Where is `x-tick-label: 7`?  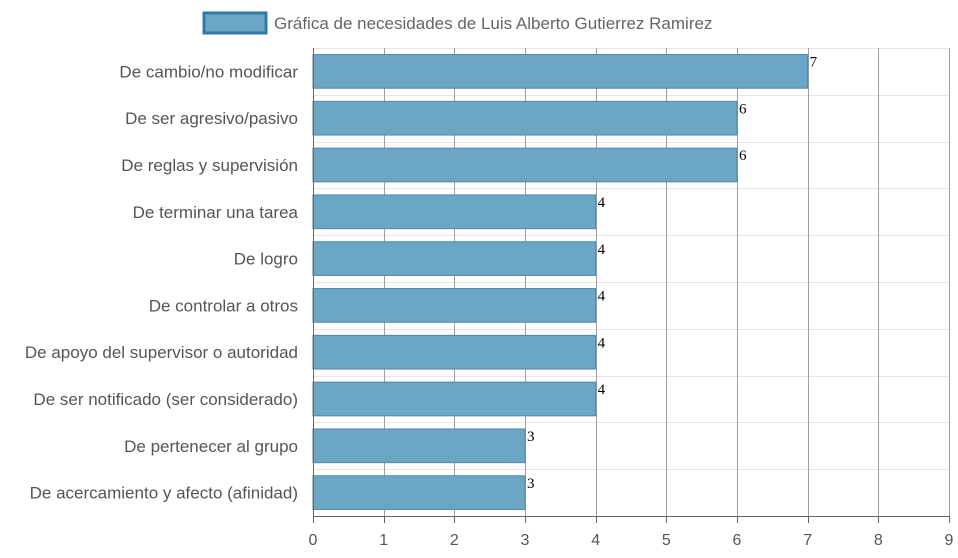
x-tick-label: 7 is located at coordinates (807, 540).